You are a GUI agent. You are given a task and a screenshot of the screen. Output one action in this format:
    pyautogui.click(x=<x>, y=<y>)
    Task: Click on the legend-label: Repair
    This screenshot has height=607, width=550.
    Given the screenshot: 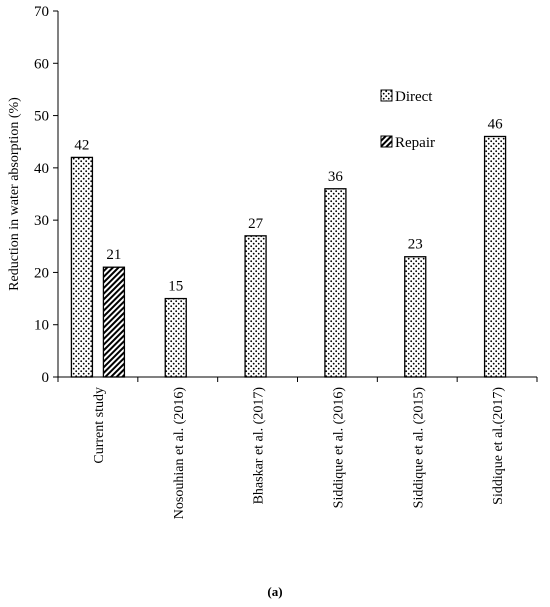 What is the action you would take?
    pyautogui.click(x=415, y=143)
    